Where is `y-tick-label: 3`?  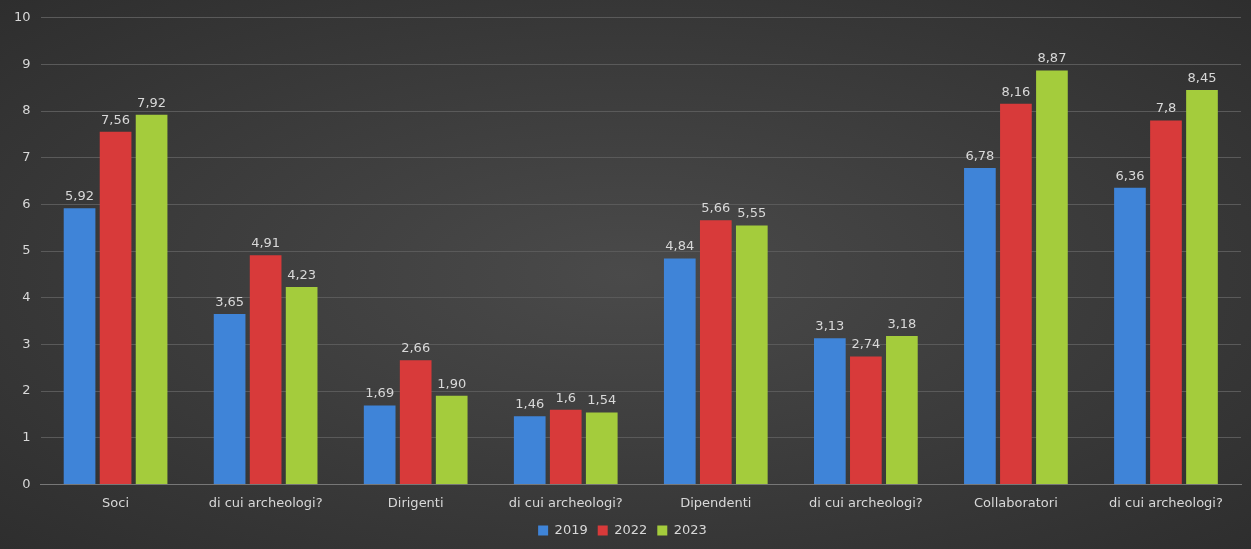 y-tick-label: 3 is located at coordinates (26, 343).